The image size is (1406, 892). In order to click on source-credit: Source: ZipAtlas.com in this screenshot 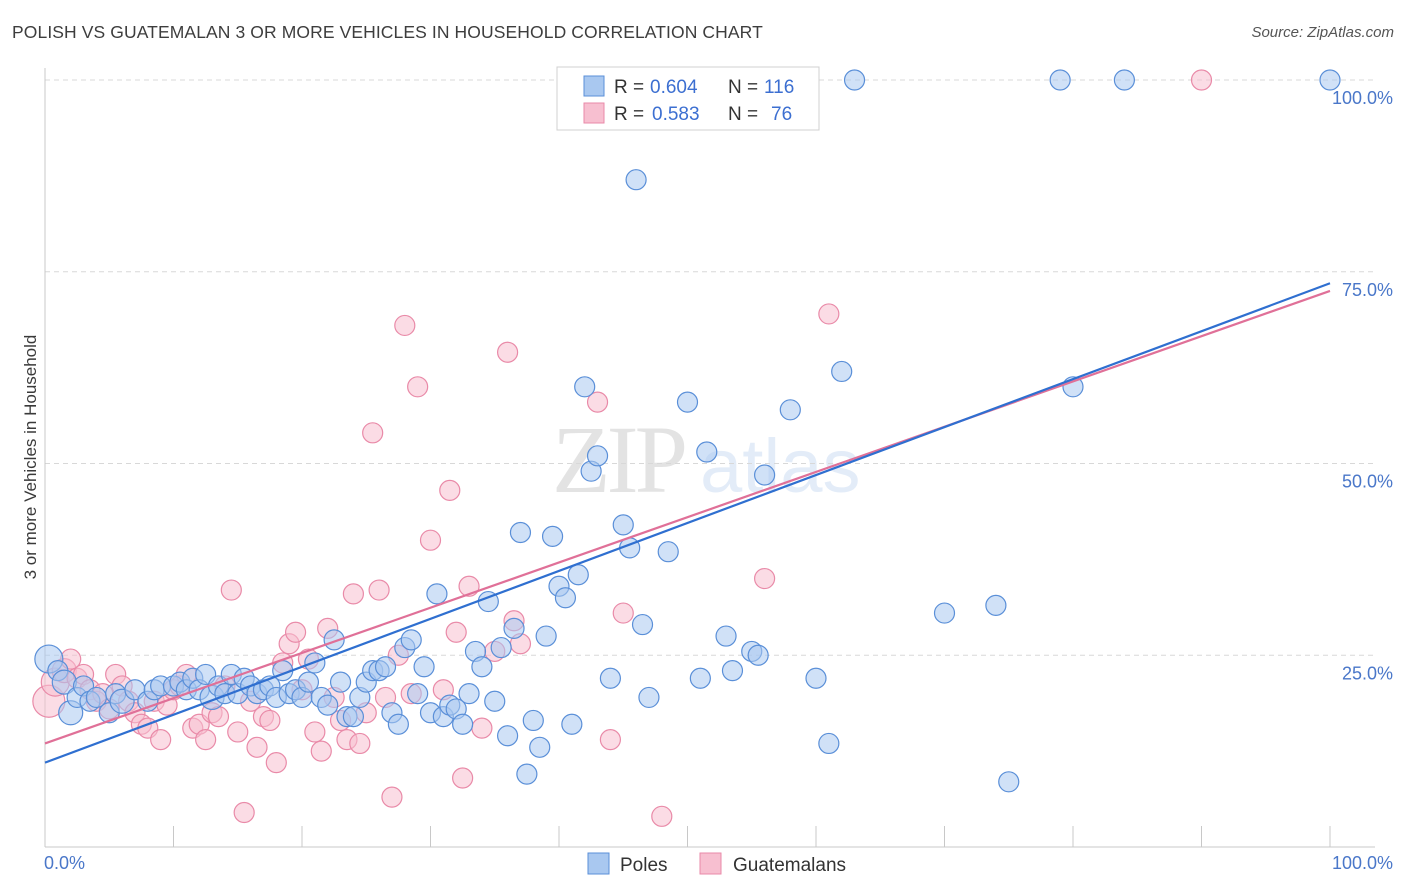, I will do `click(1322, 32)`.